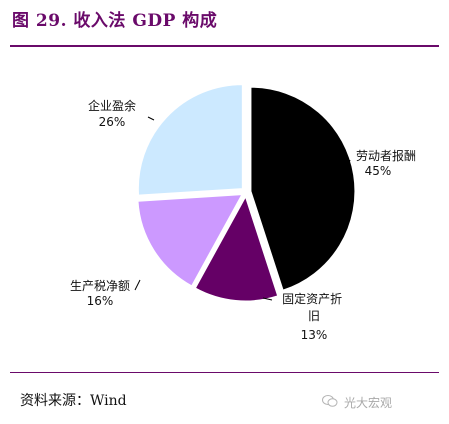 The width and height of the screenshot is (449, 424). What do you see at coordinates (100, 286) in the screenshot?
I see `slice-label-tax: 生产税净额` at bounding box center [100, 286].